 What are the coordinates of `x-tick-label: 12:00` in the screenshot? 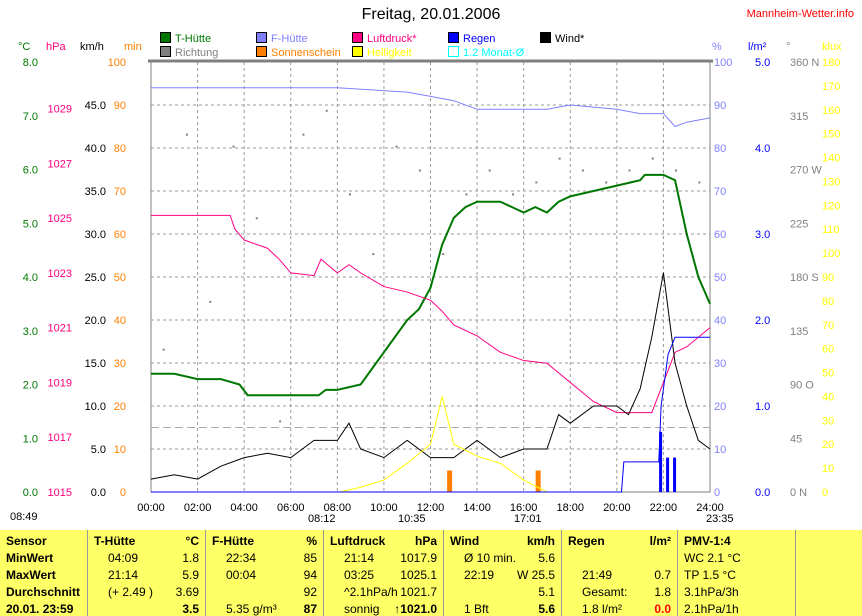 It's located at (431, 508).